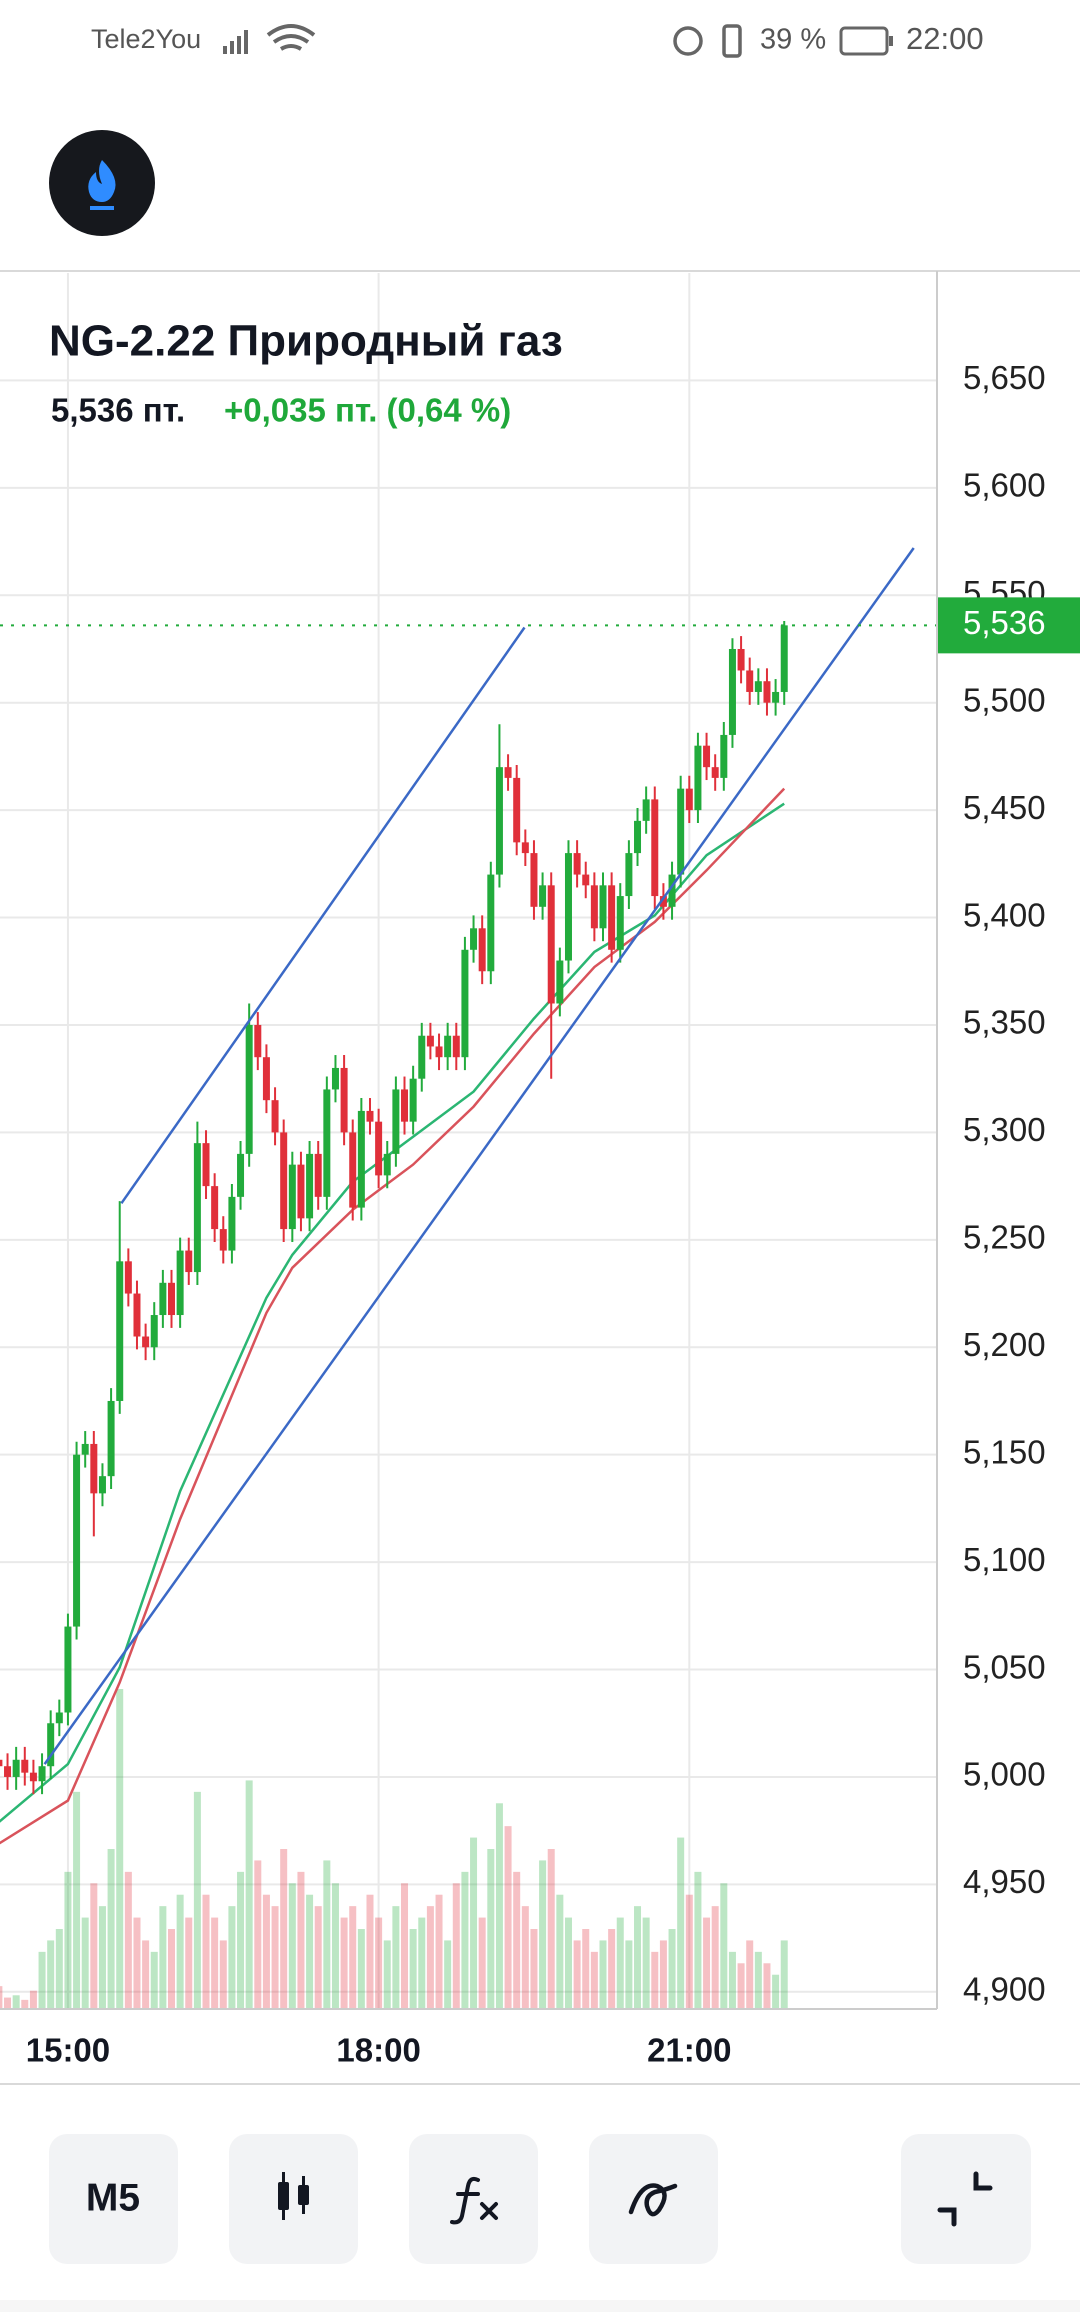  I want to click on x-tick-label: 18:00, so click(378, 2050).